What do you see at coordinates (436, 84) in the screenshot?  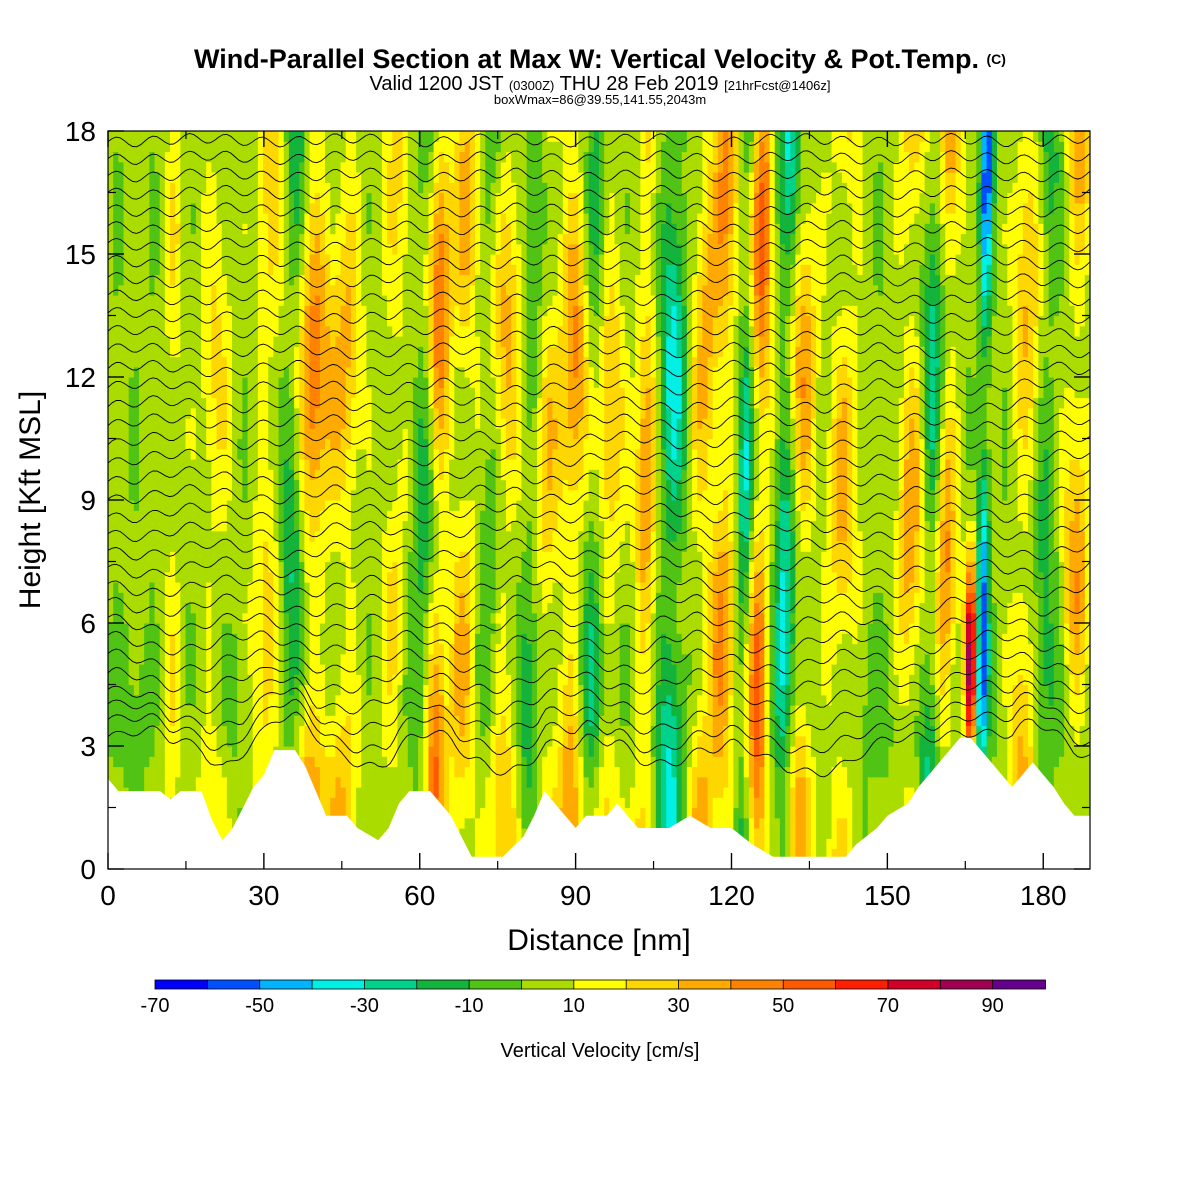 I see `subtitle-valid: Valid 1200 JST` at bounding box center [436, 84].